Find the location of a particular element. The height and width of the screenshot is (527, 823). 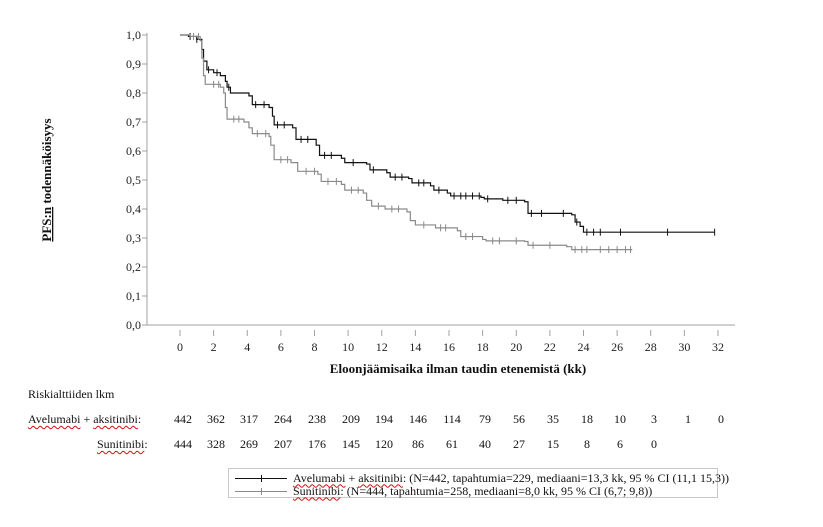

risk-count: 18 is located at coordinates (587, 419).